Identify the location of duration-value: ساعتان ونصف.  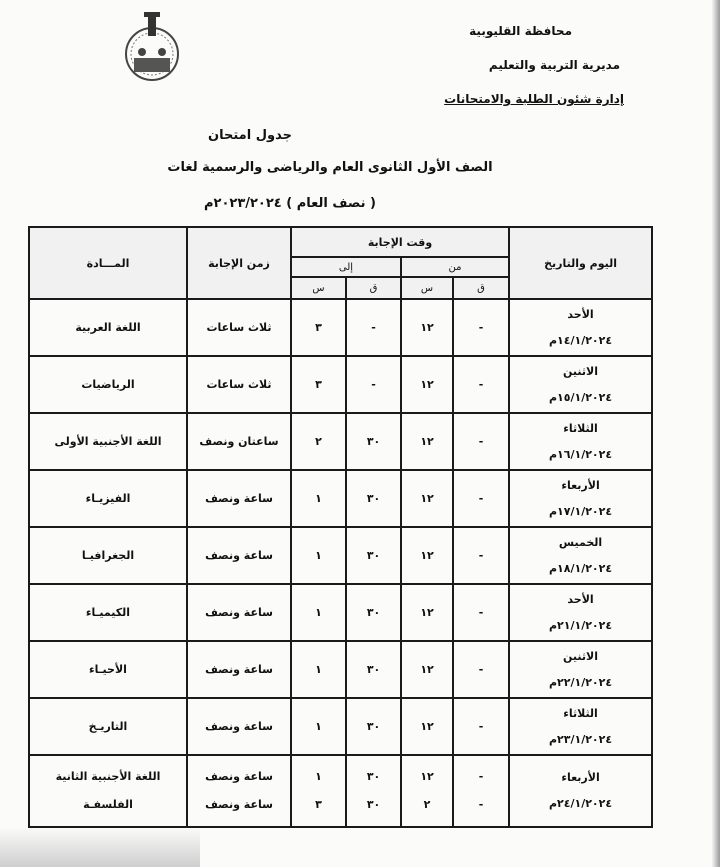
(239, 441).